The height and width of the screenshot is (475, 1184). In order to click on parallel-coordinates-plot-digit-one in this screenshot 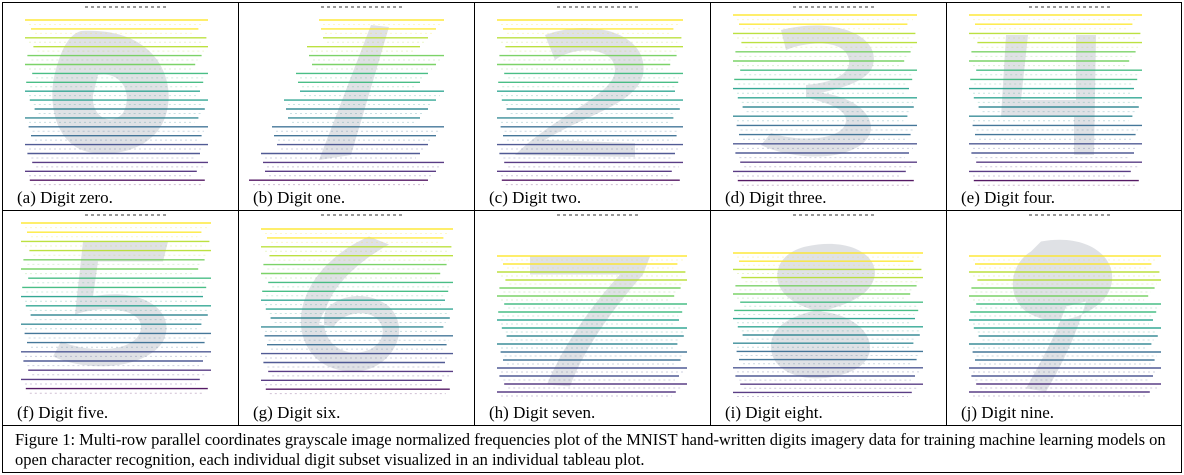, I will do `click(346, 96)`.